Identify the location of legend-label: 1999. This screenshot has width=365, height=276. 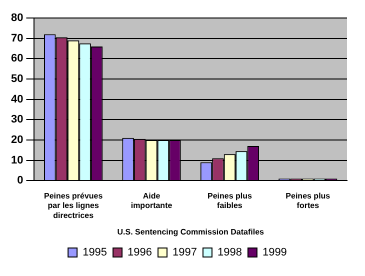
(274, 252).